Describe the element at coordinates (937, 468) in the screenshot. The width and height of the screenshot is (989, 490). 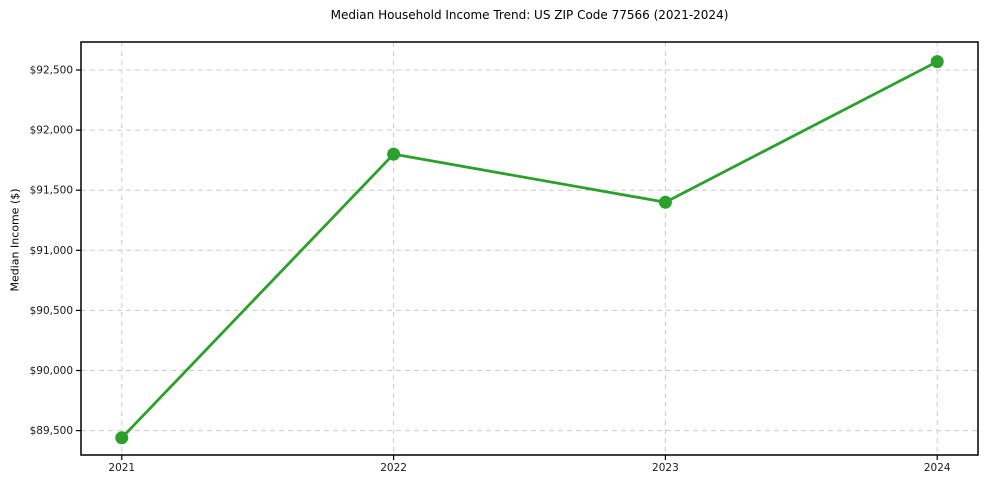
I see `x-tick-label: 2024` at that location.